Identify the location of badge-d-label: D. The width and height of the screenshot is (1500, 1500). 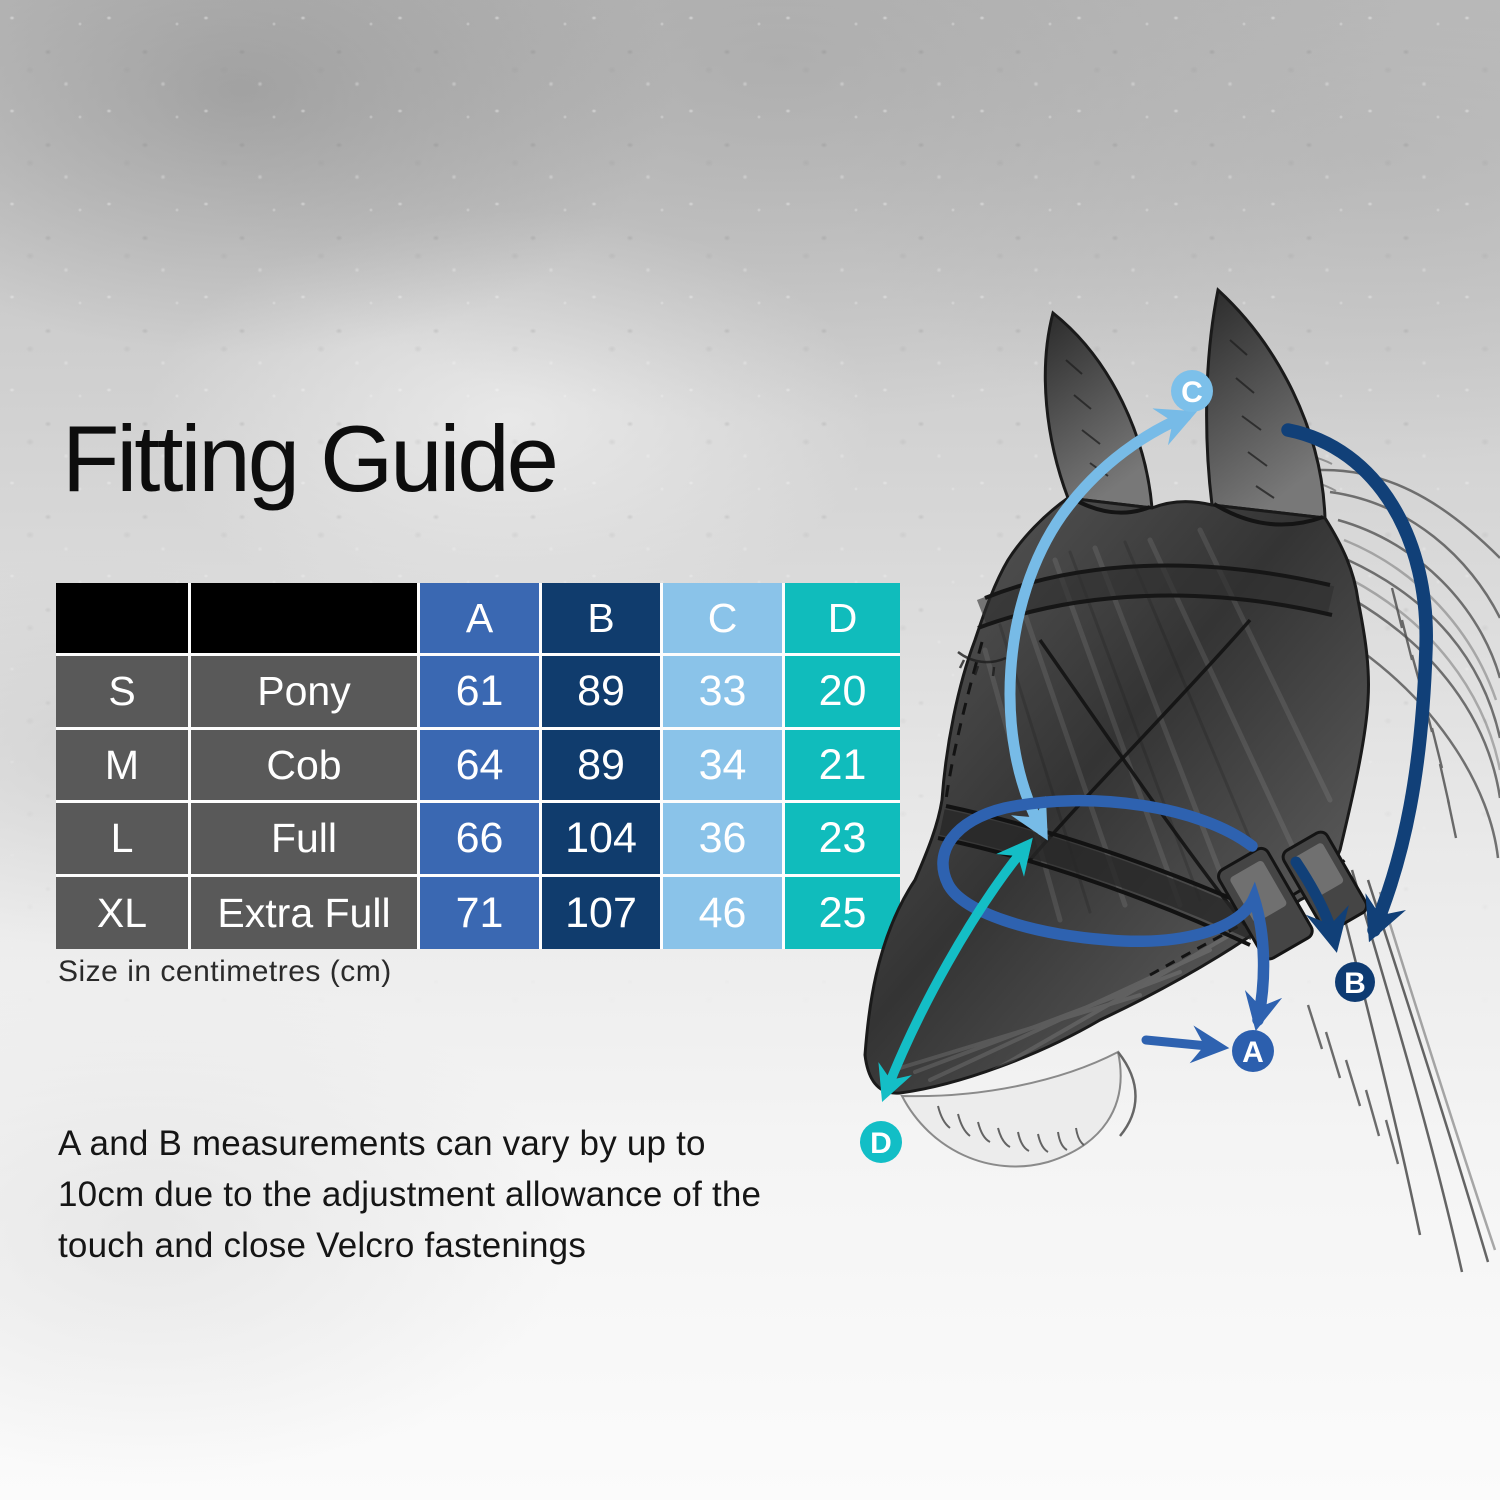
(881, 1143).